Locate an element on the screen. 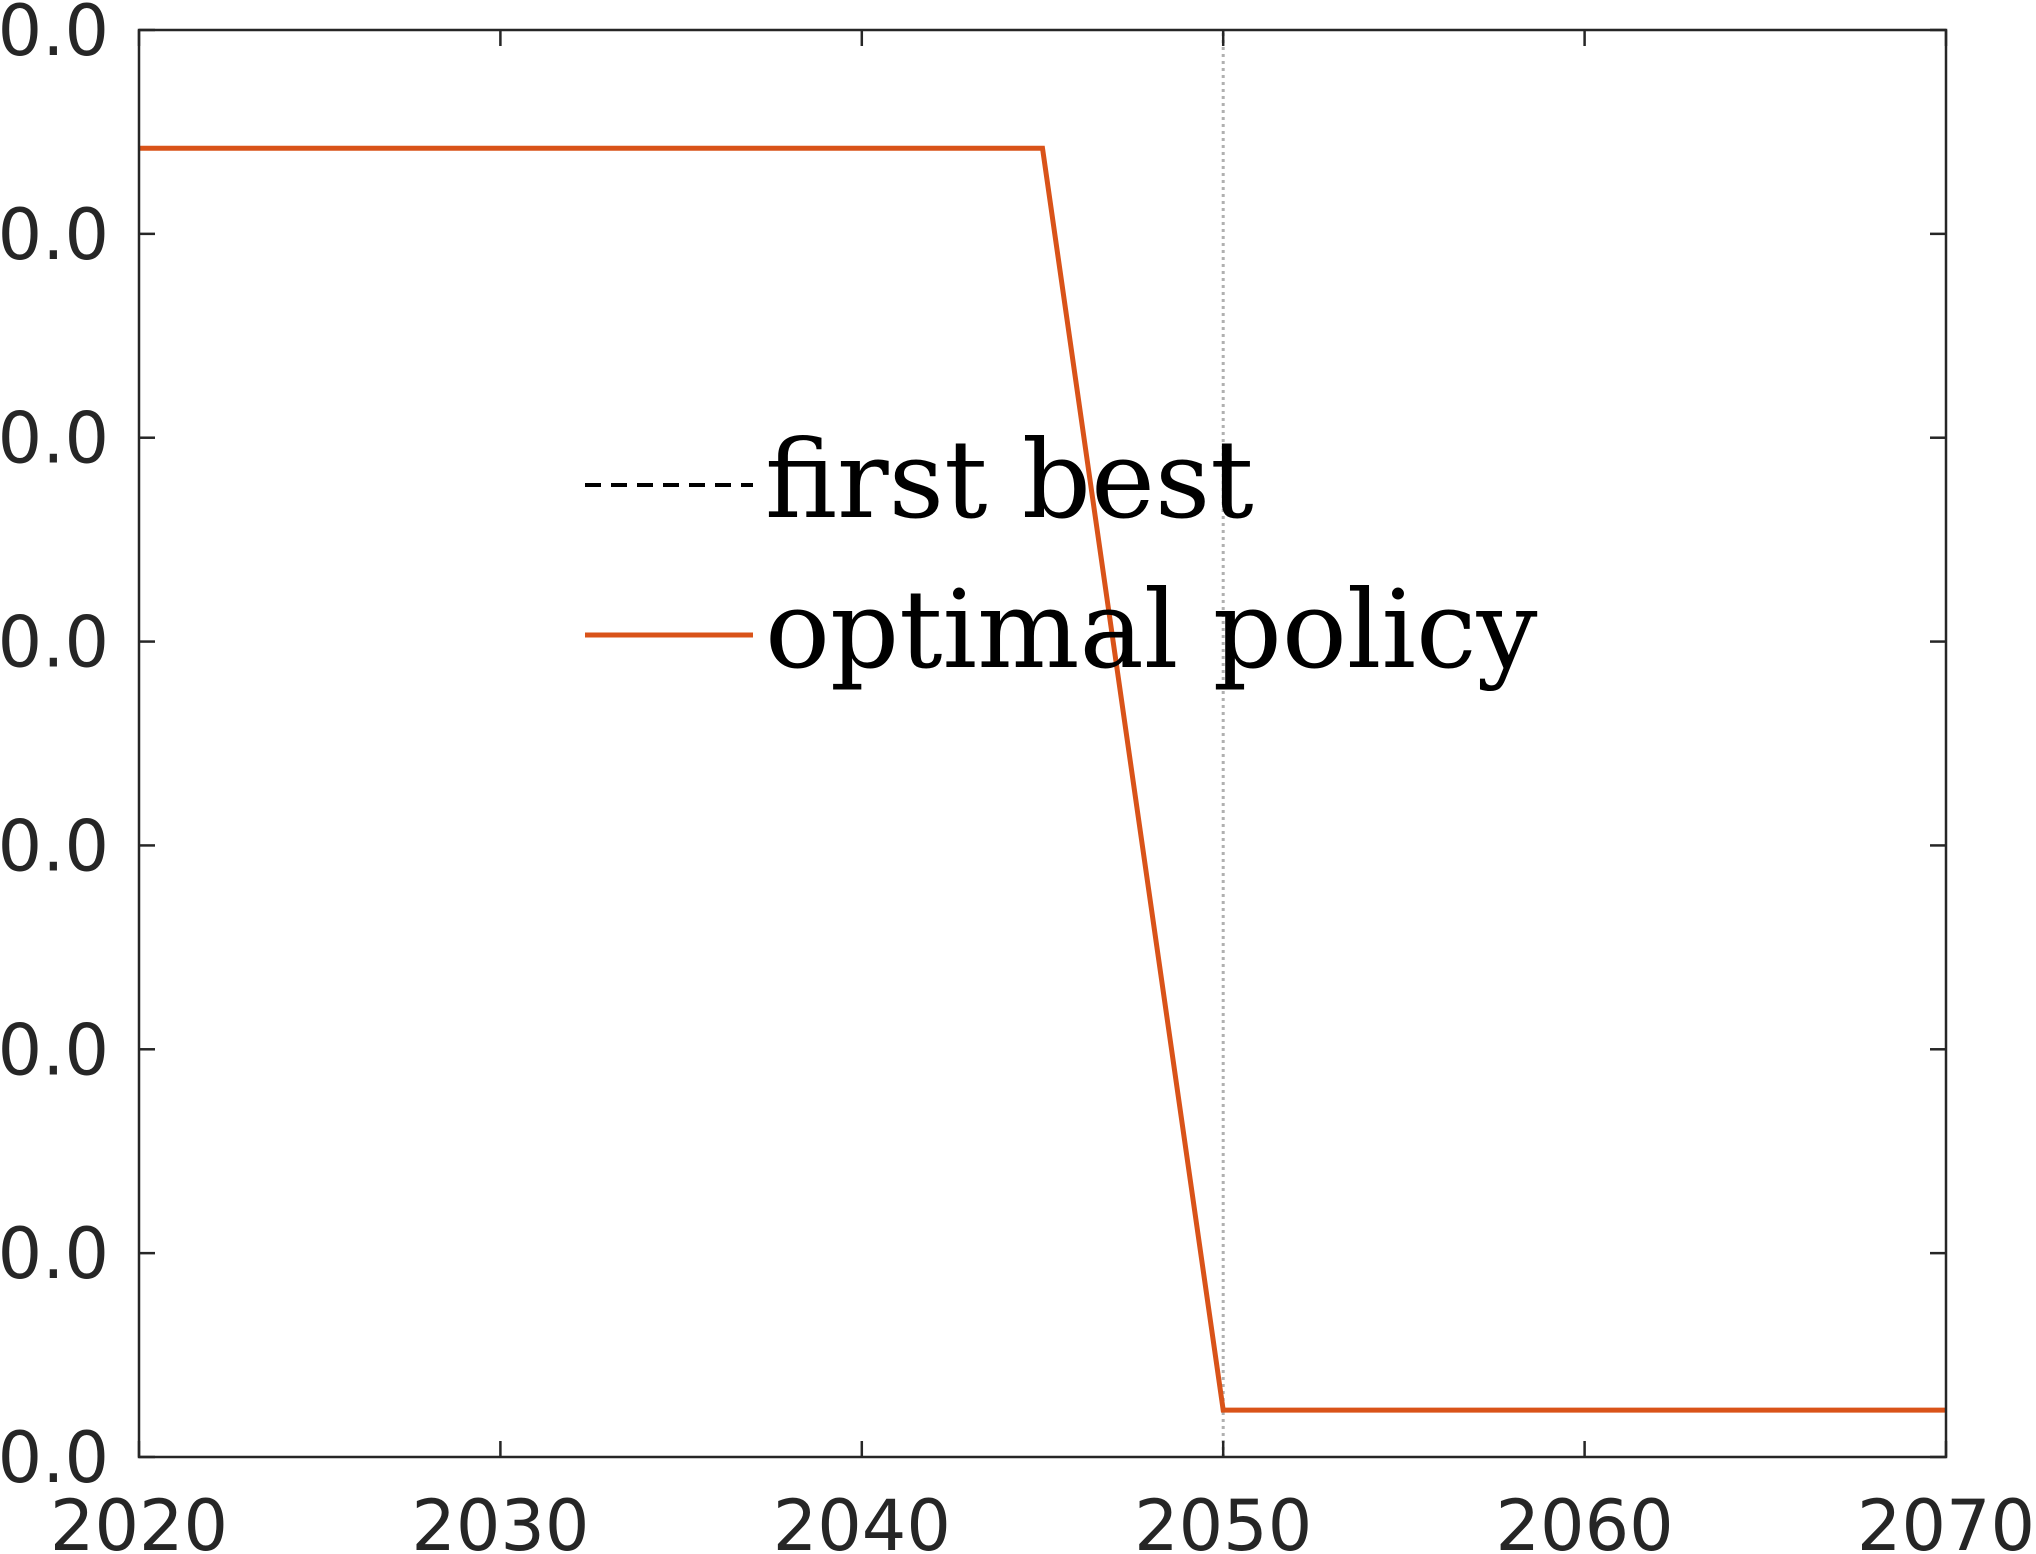 This screenshot has height=1554, width=2036. x-tick-label: 2070 is located at coordinates (1946, 1519).